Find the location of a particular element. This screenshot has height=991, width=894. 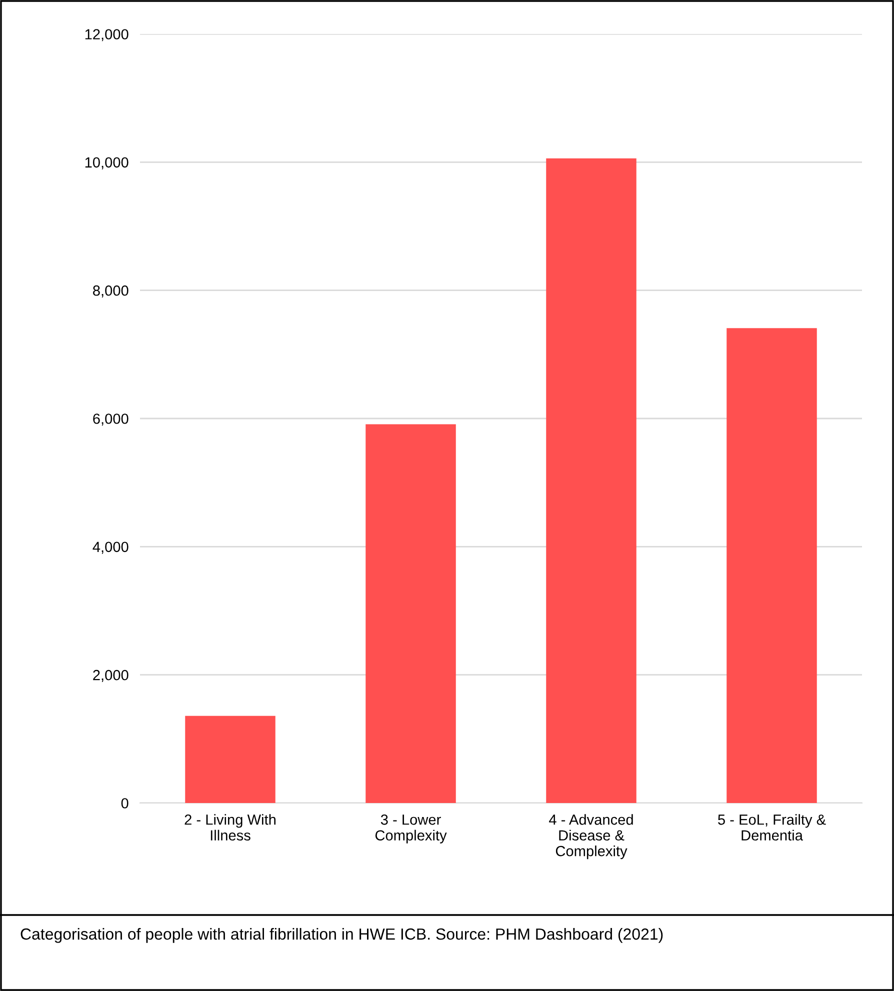

x-tick-label: 5 - EoL, Frailty & Dementia is located at coordinates (772, 827).